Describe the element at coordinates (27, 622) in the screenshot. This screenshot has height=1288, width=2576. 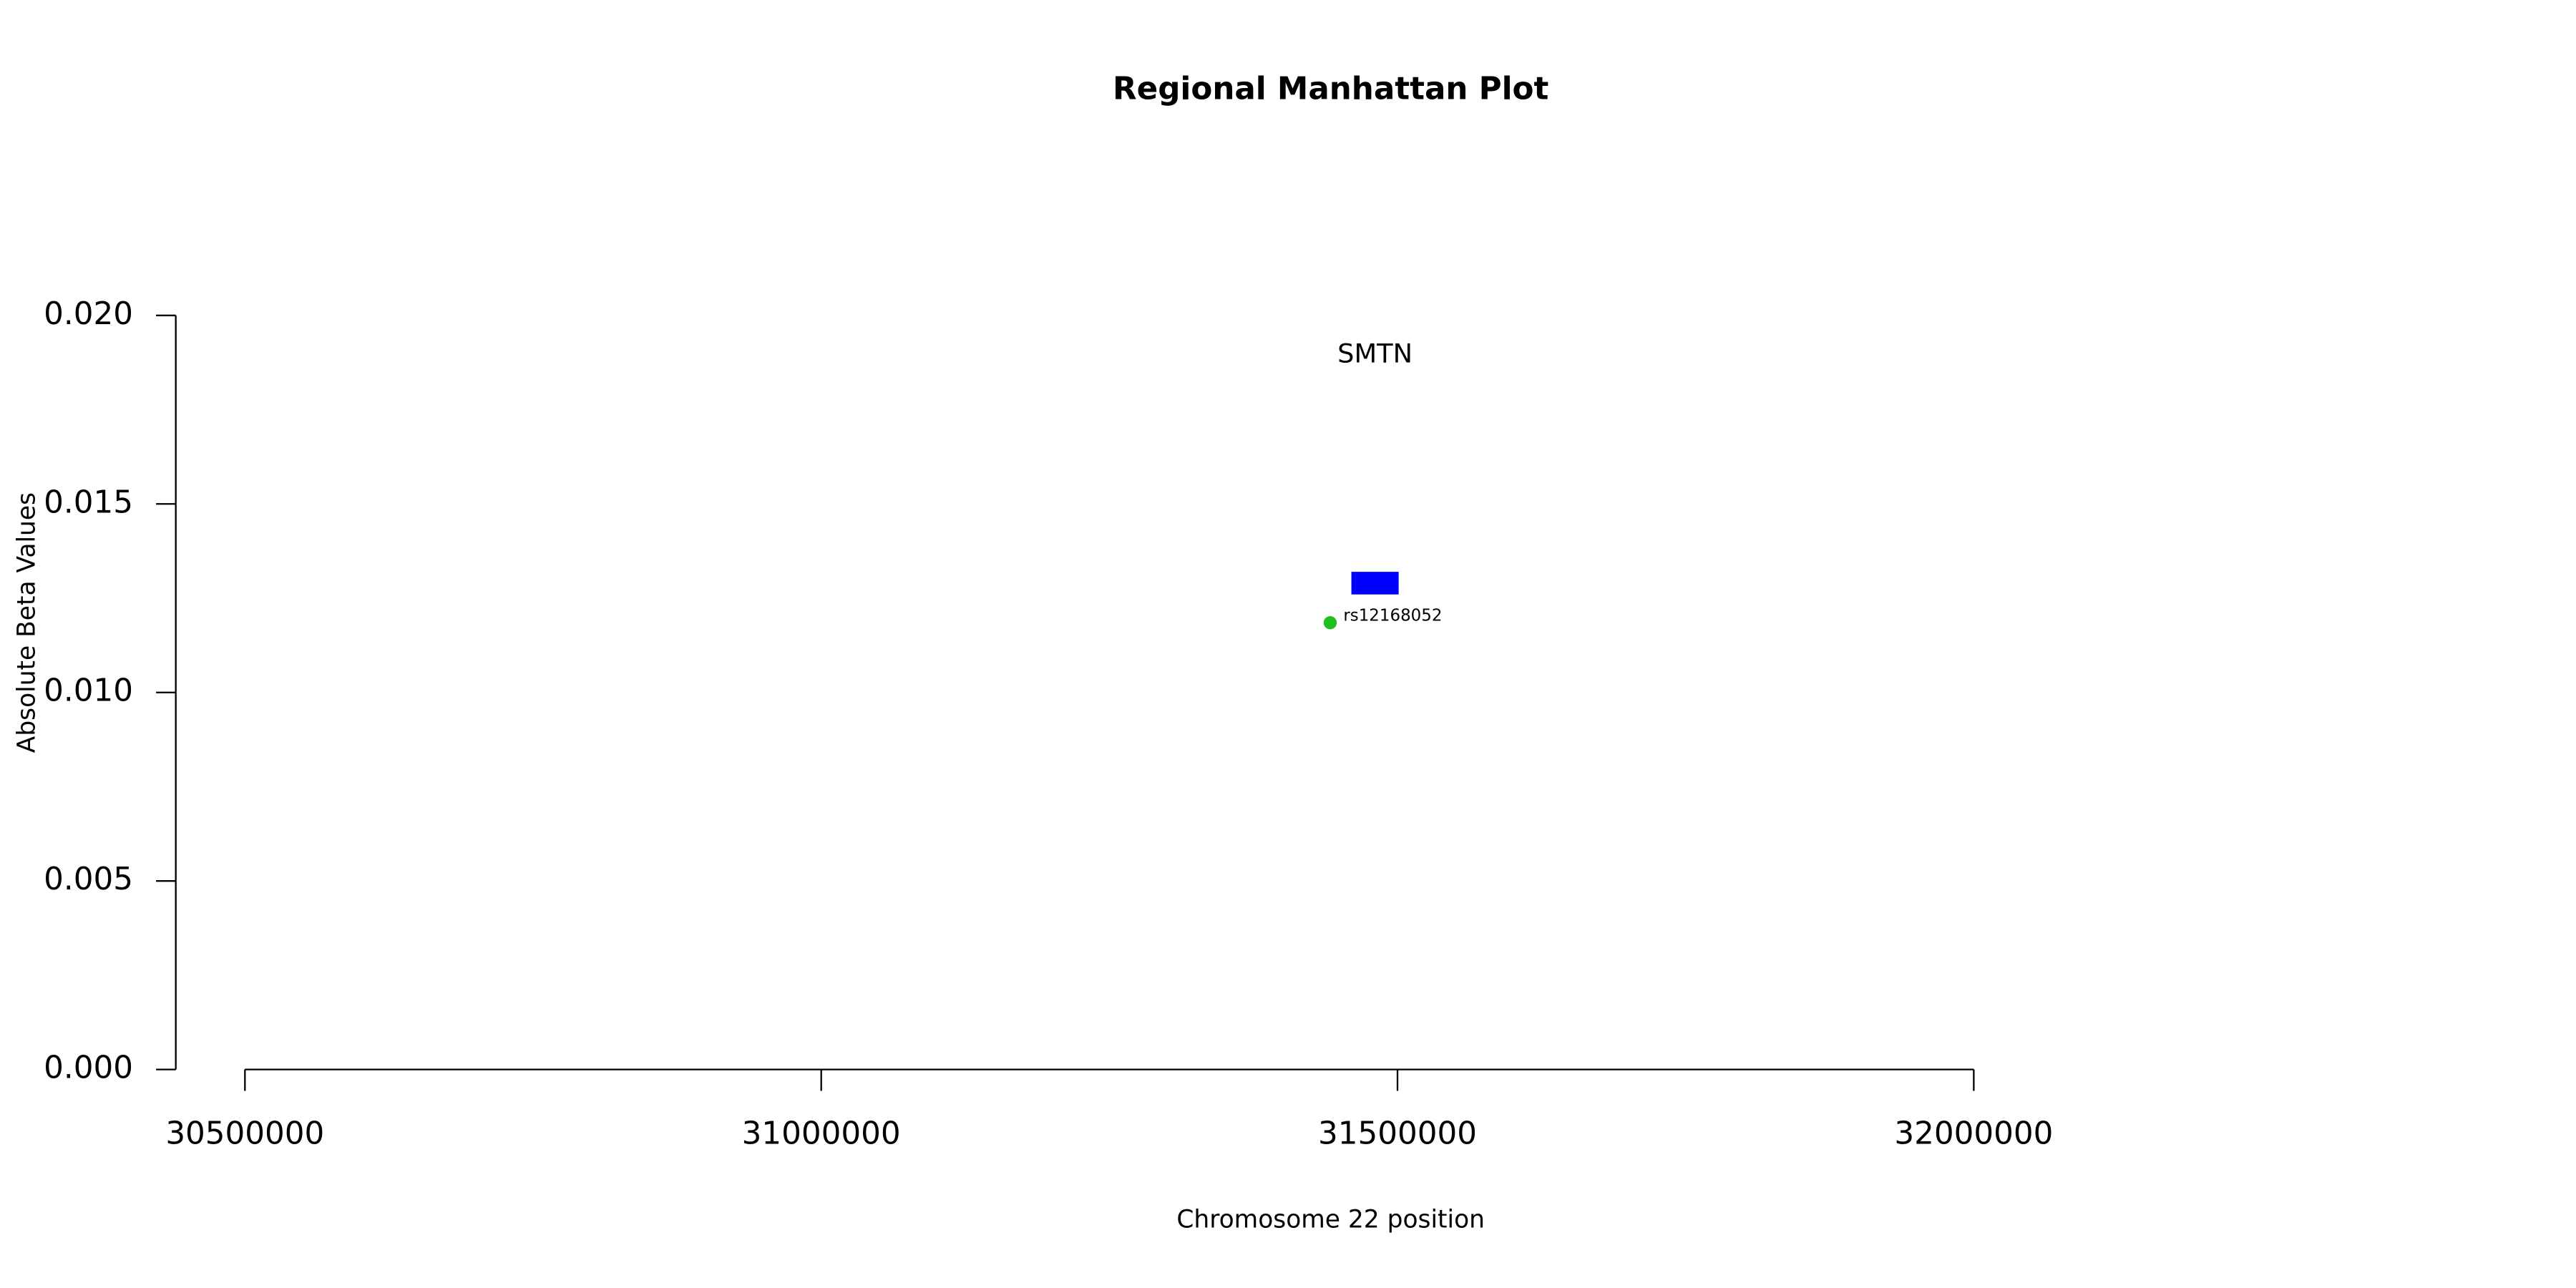
I see `y-axis-label: Absolute Beta Values` at that location.